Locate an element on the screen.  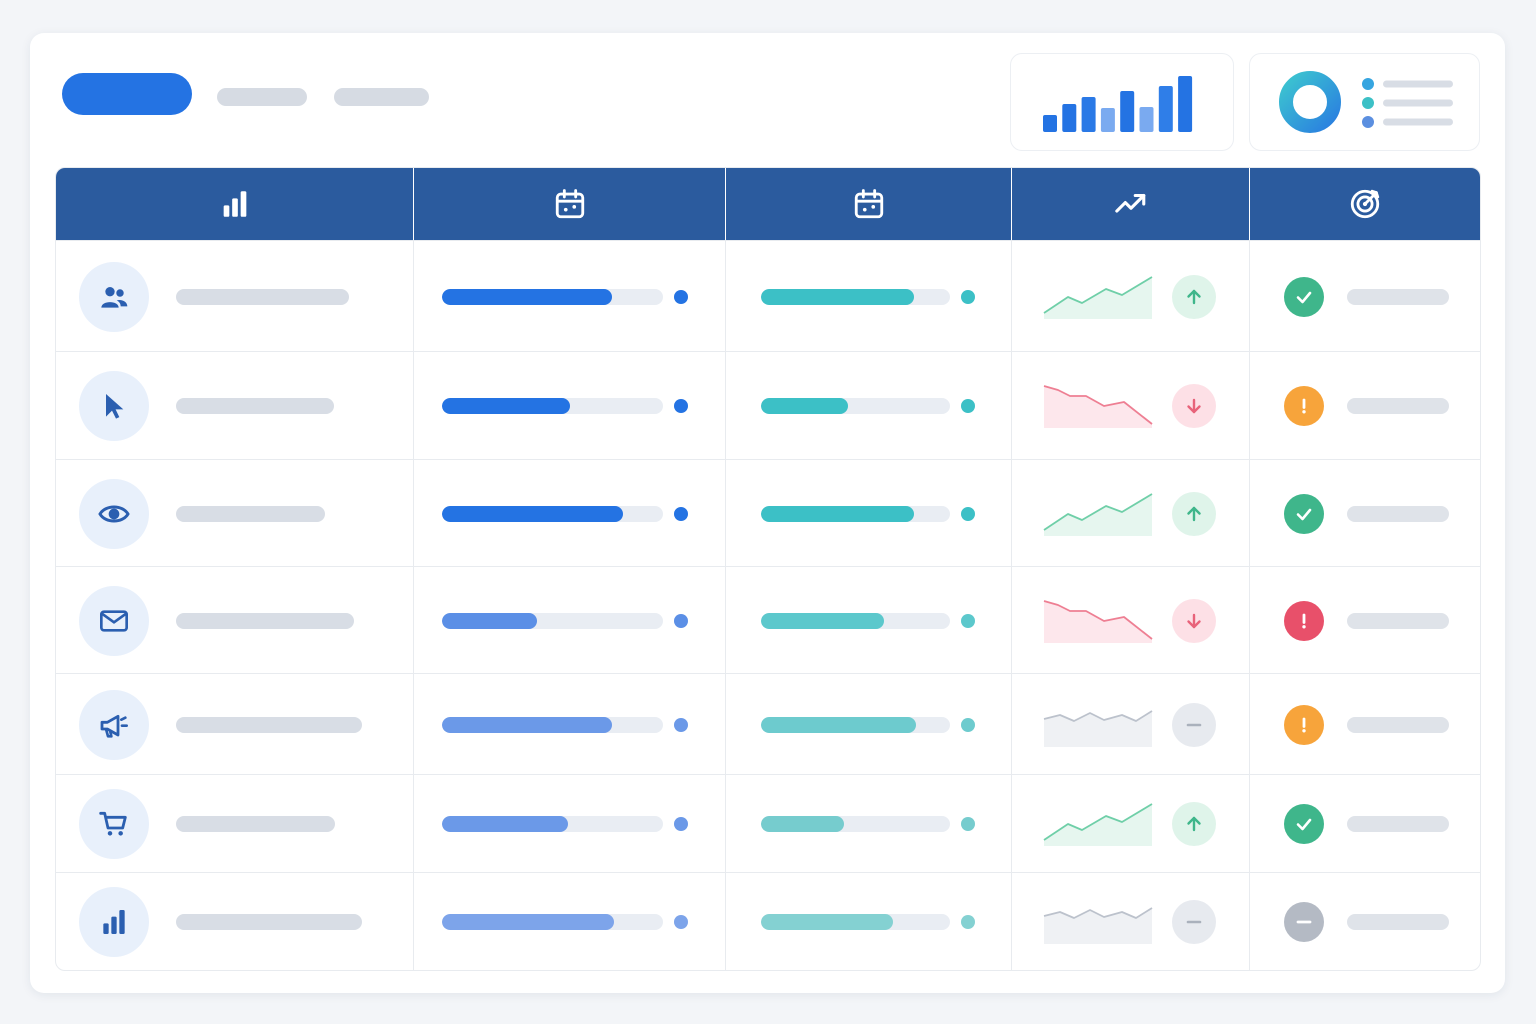
bar-summary-card is located at coordinates (1122, 102).